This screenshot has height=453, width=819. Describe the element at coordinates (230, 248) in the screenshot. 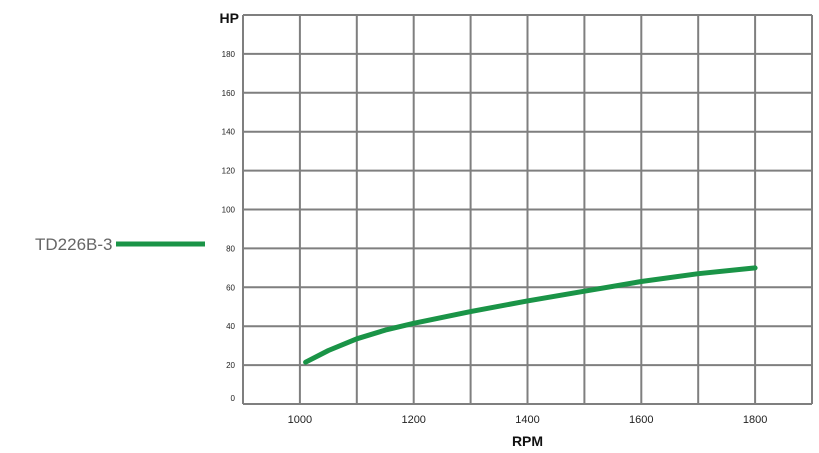

I see `y-tick-label: 80` at that location.